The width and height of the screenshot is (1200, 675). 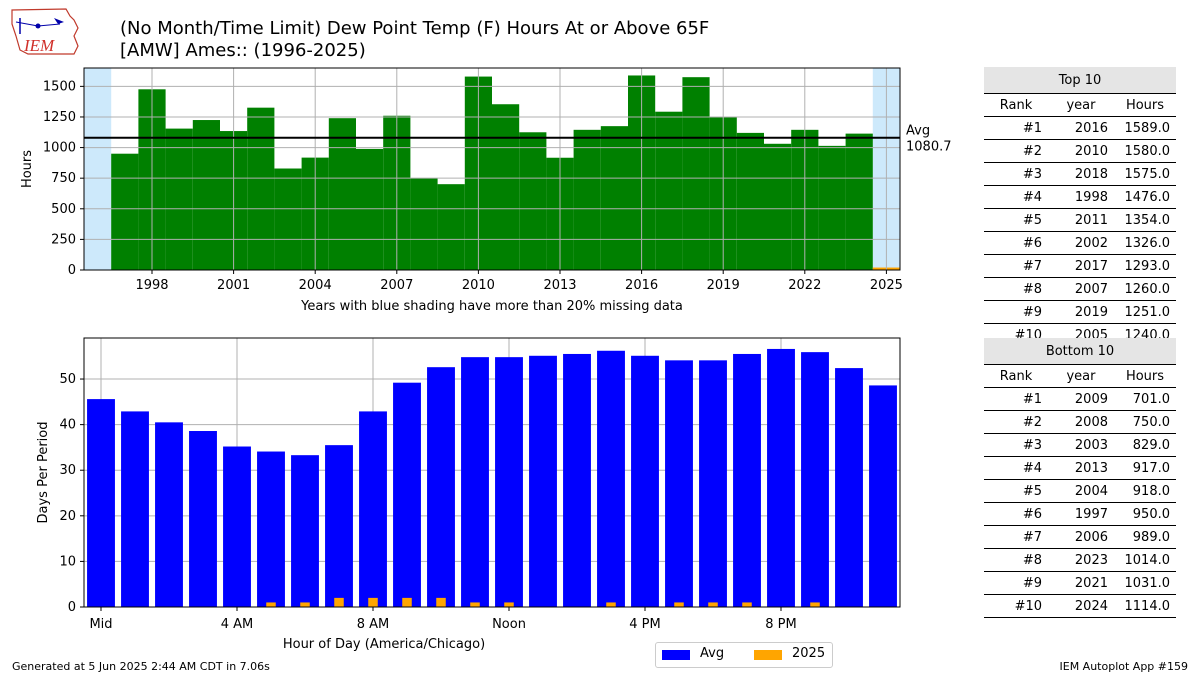 What do you see at coordinates (1081, 220) in the screenshot?
I see `top10-cell: 2011` at bounding box center [1081, 220].